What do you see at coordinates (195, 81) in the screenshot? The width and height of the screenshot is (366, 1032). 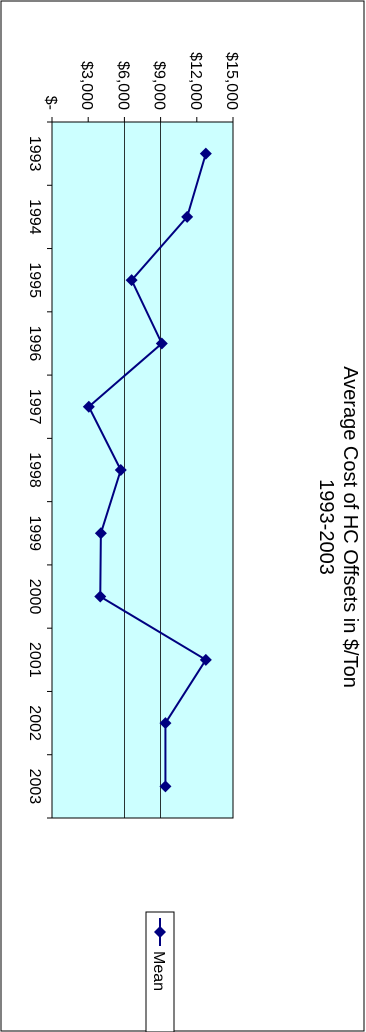 I see `y-tick-label: $12,000` at bounding box center [195, 81].